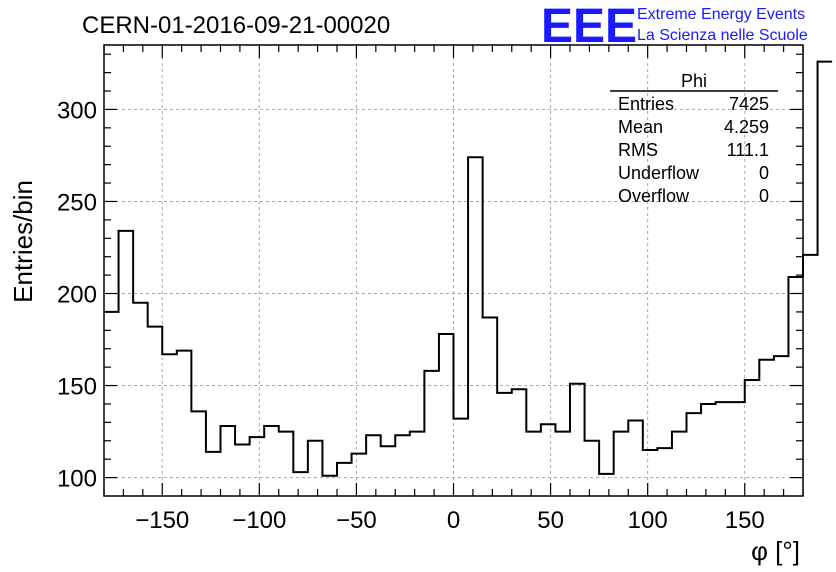 The image size is (836, 572). I want to click on y-tick-label: 150, so click(77, 387).